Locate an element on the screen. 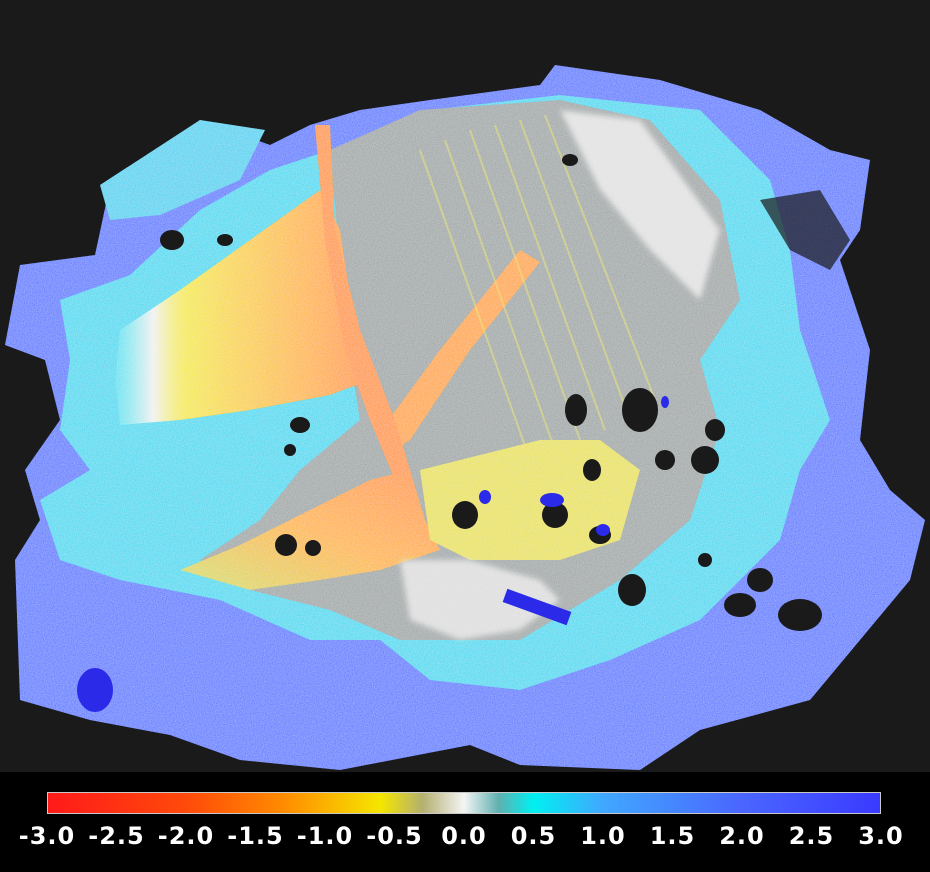 This screenshot has width=930, height=872. upper-left-lobe is located at coordinates (182, 170).